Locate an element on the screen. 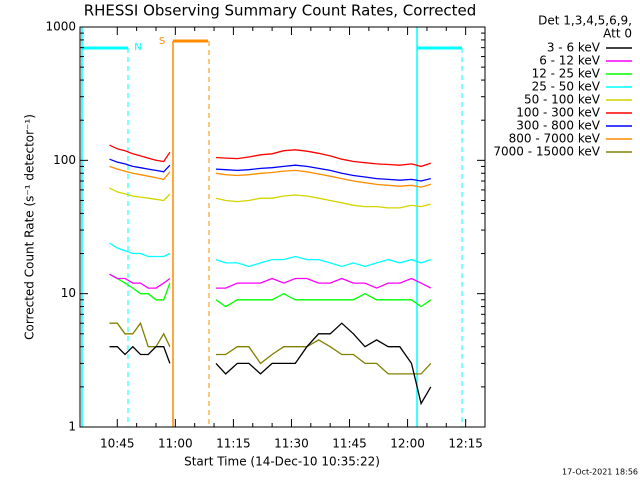  legend-label: 100 - 300 keV is located at coordinates (558, 113).